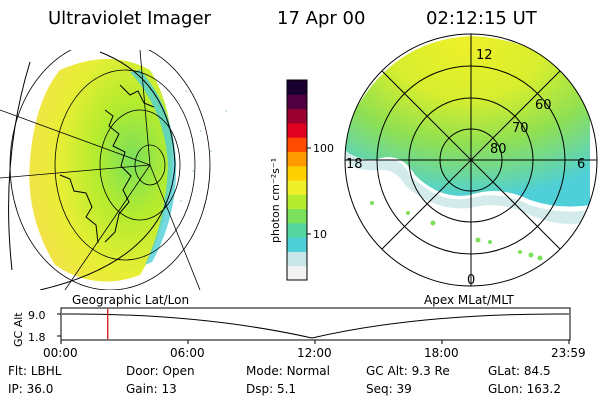 Image resolution: width=600 pixels, height=400 pixels. What do you see at coordinates (568, 353) in the screenshot?
I see `xtick-label: 23:59` at bounding box center [568, 353].